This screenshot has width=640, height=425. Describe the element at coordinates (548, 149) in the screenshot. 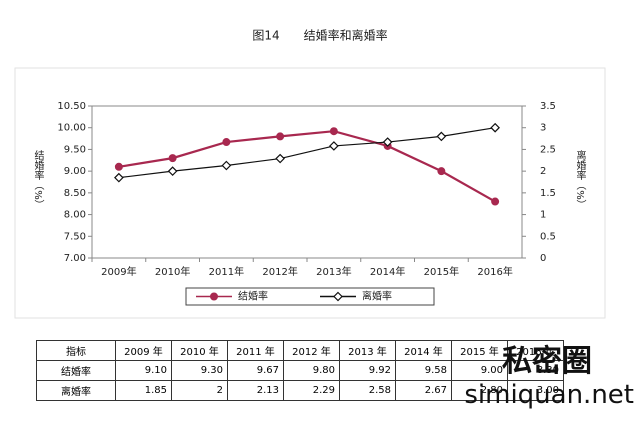

I see `y2-tick-label: 2.5` at that location.